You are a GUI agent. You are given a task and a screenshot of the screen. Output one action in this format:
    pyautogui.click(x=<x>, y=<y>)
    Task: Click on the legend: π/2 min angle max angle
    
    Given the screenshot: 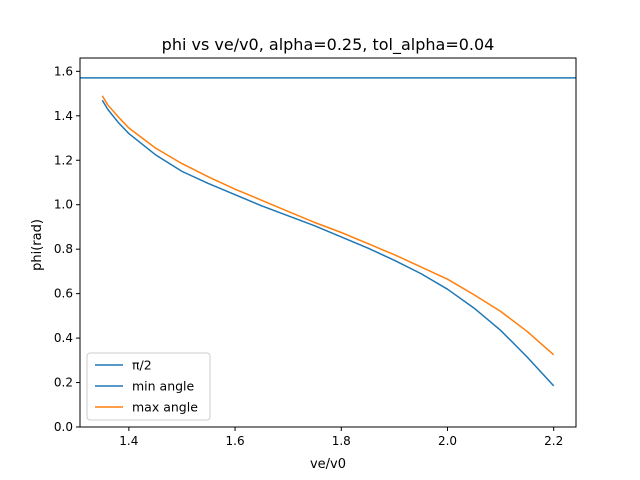 What is the action you would take?
    pyautogui.click(x=148, y=386)
    